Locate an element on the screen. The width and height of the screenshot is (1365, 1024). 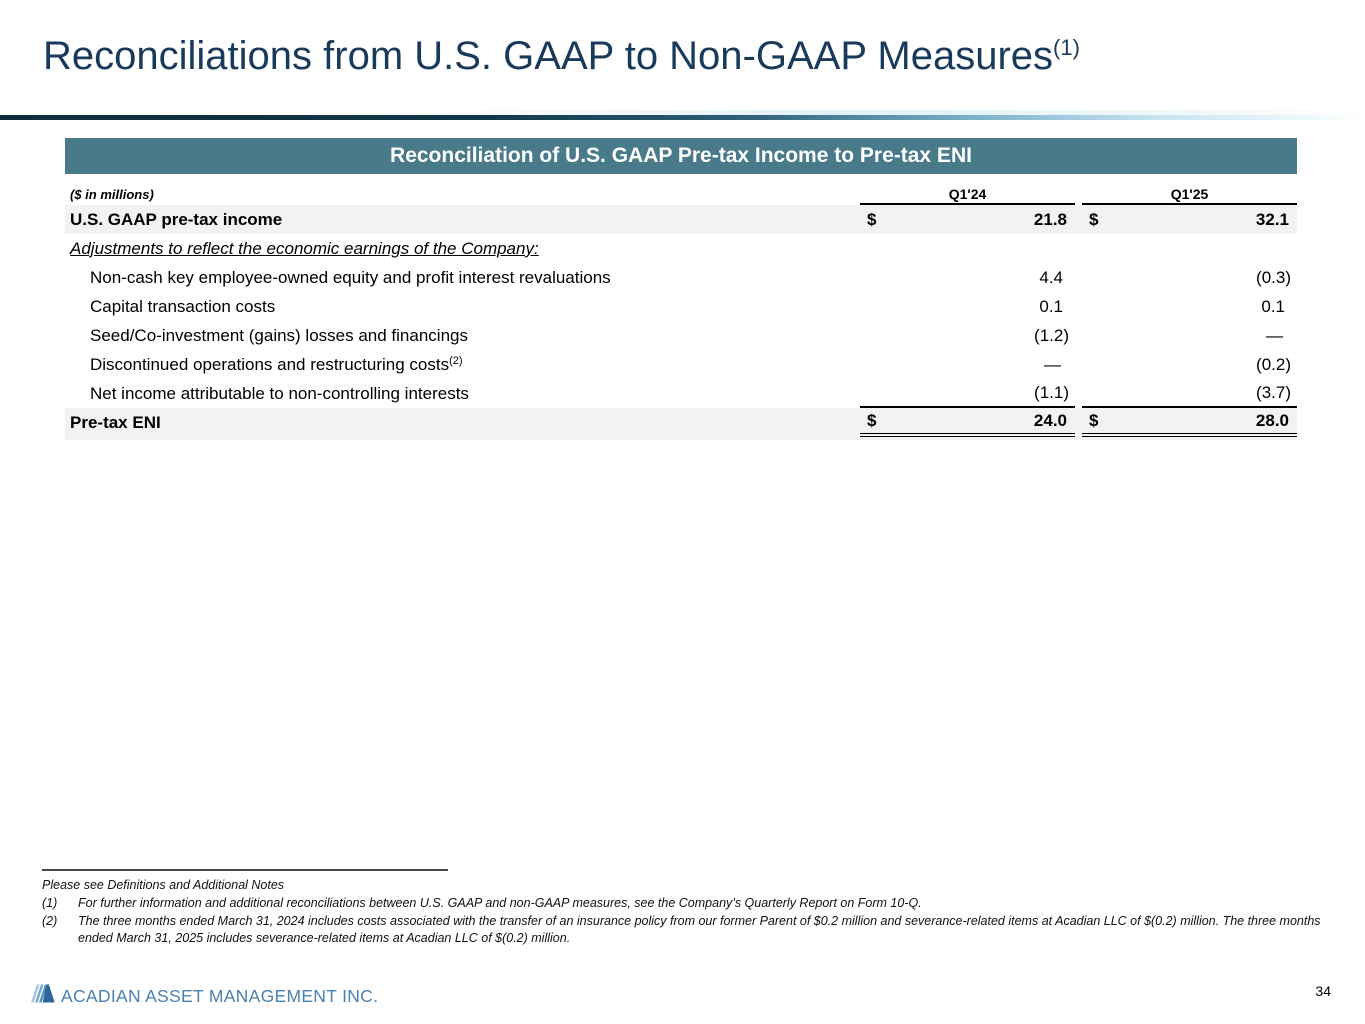
page-number: 34 is located at coordinates (1323, 991).